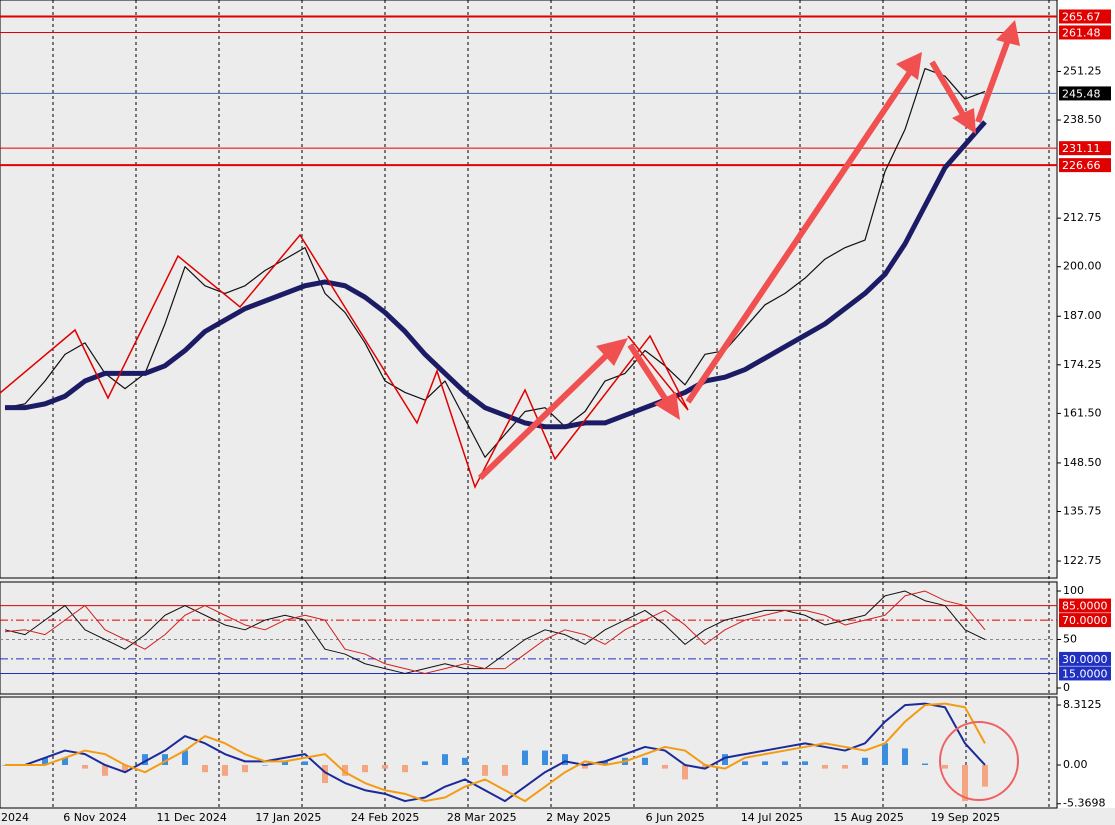 The image size is (1115, 825). Describe the element at coordinates (1082, 462) in the screenshot. I see `y-tick-label: 148.50` at that location.